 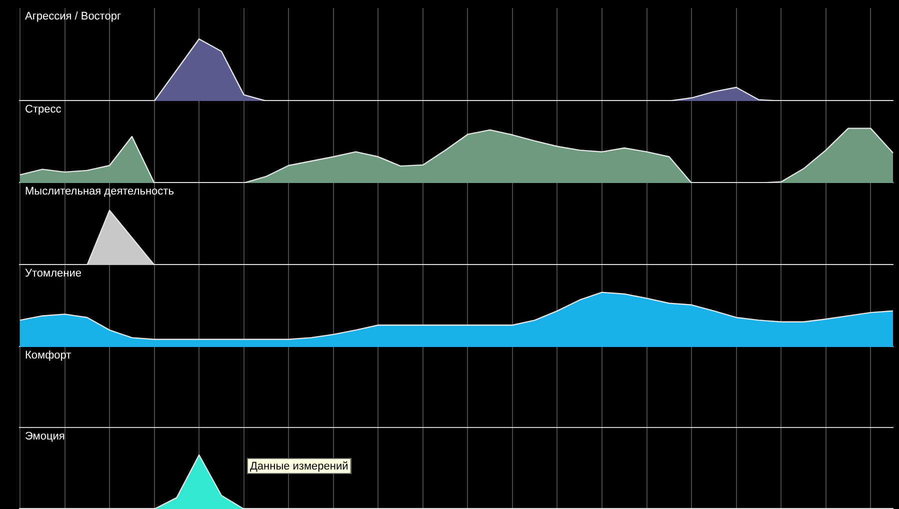 I want to click on annotation: Данные измерений, so click(x=299, y=466).